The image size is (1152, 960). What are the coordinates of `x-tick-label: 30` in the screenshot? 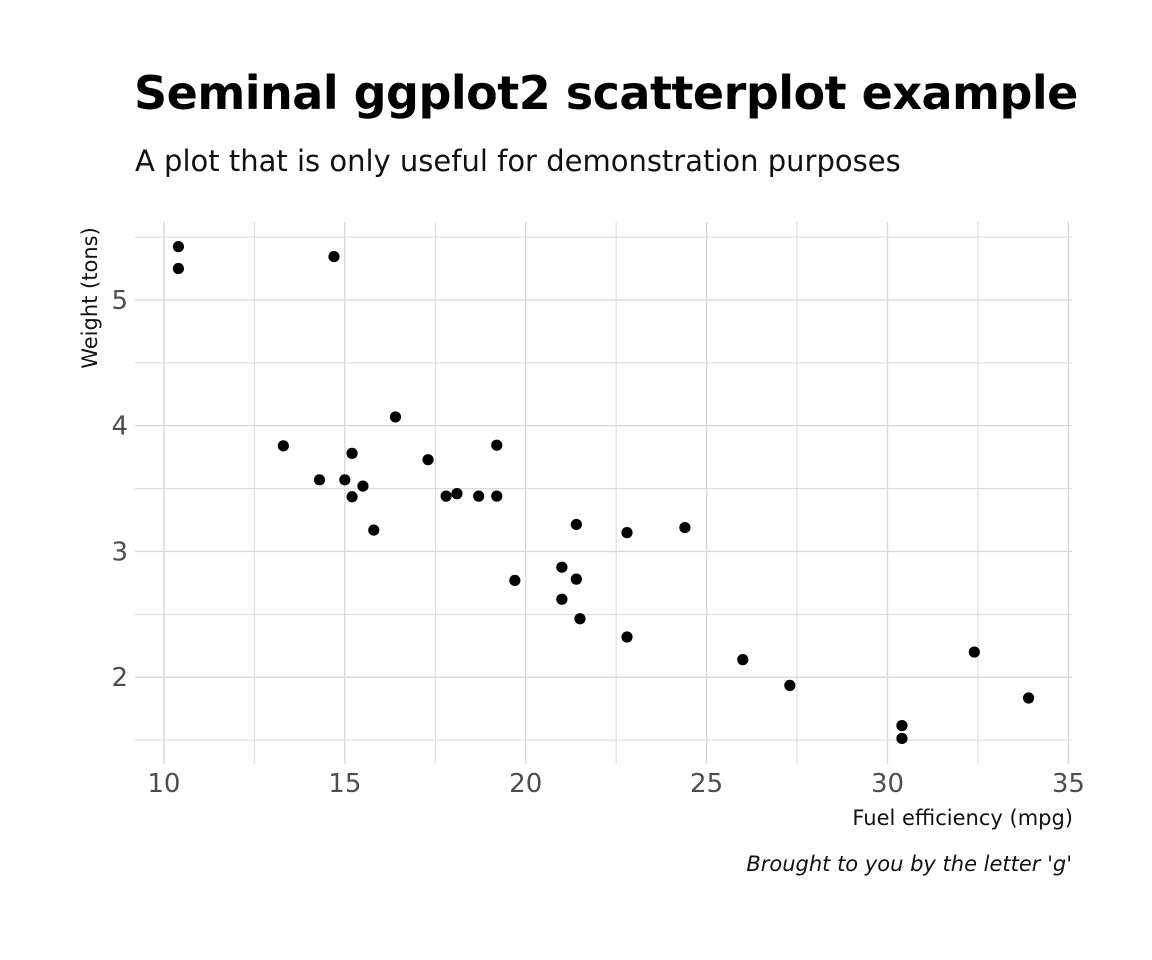 It's located at (887, 784).